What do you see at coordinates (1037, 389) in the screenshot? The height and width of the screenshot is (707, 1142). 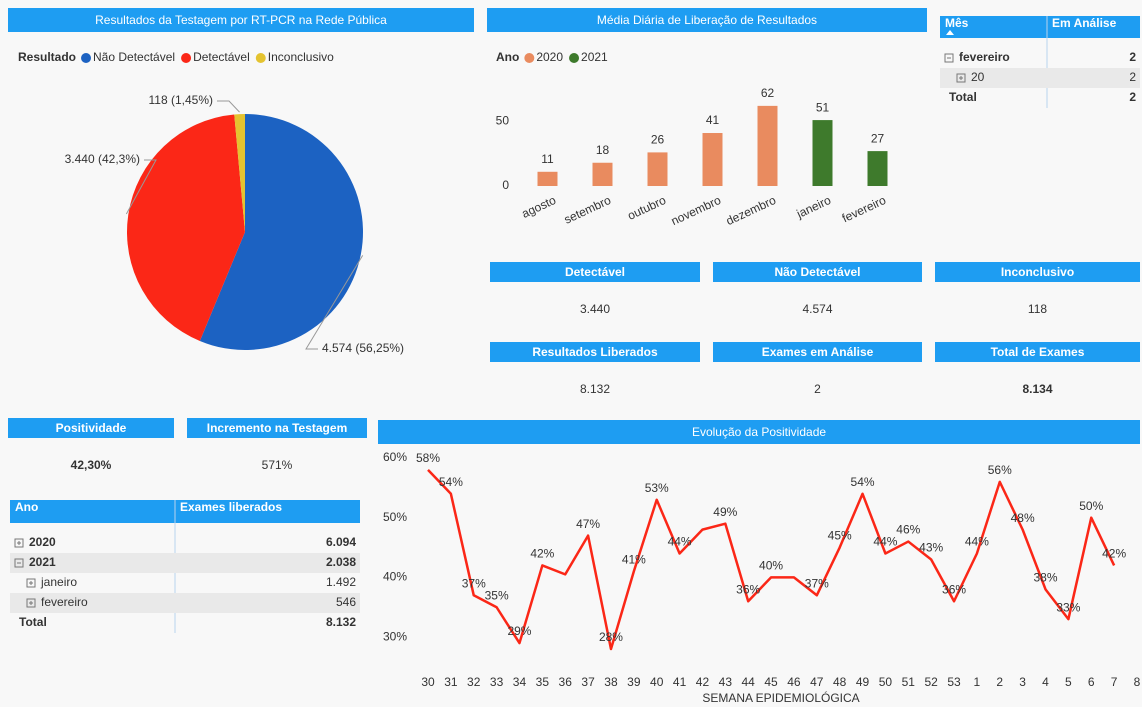 I see `card-value: 8.134` at bounding box center [1037, 389].